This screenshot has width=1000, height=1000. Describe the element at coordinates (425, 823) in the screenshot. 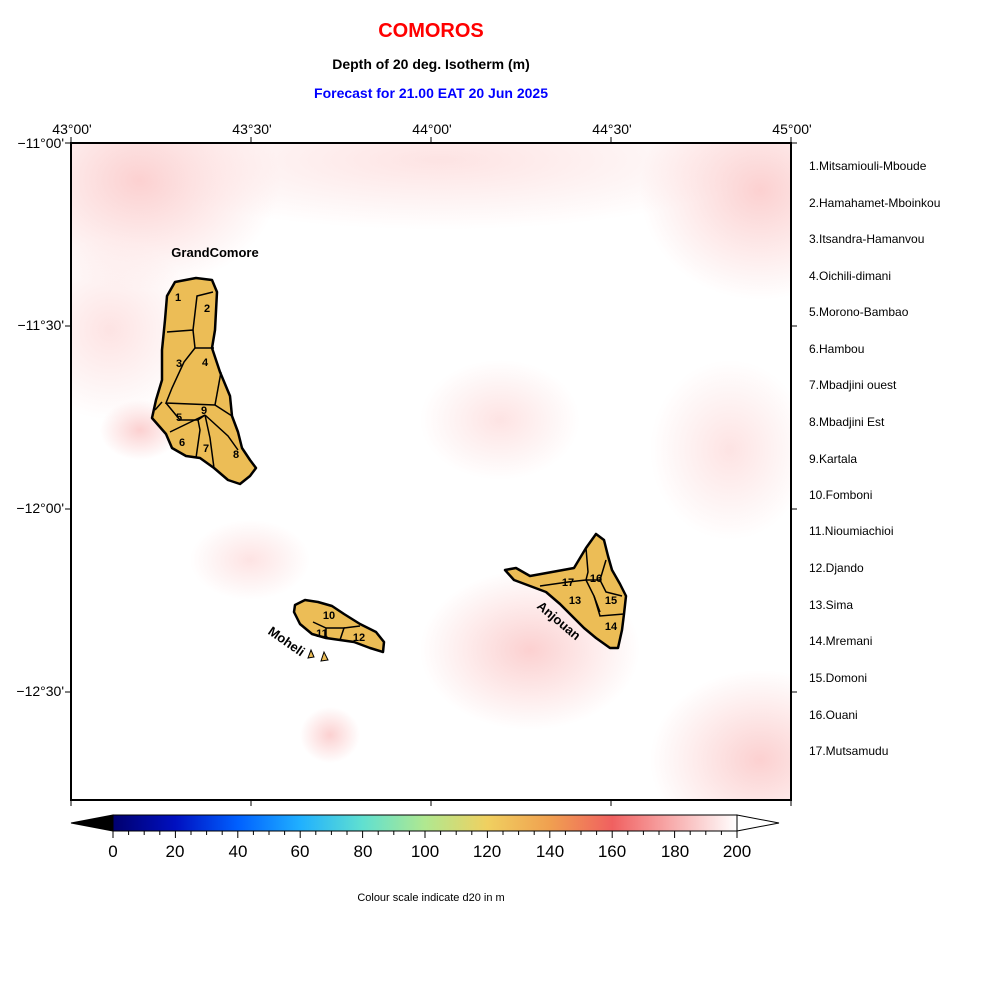

I see `colorbar-bar` at that location.